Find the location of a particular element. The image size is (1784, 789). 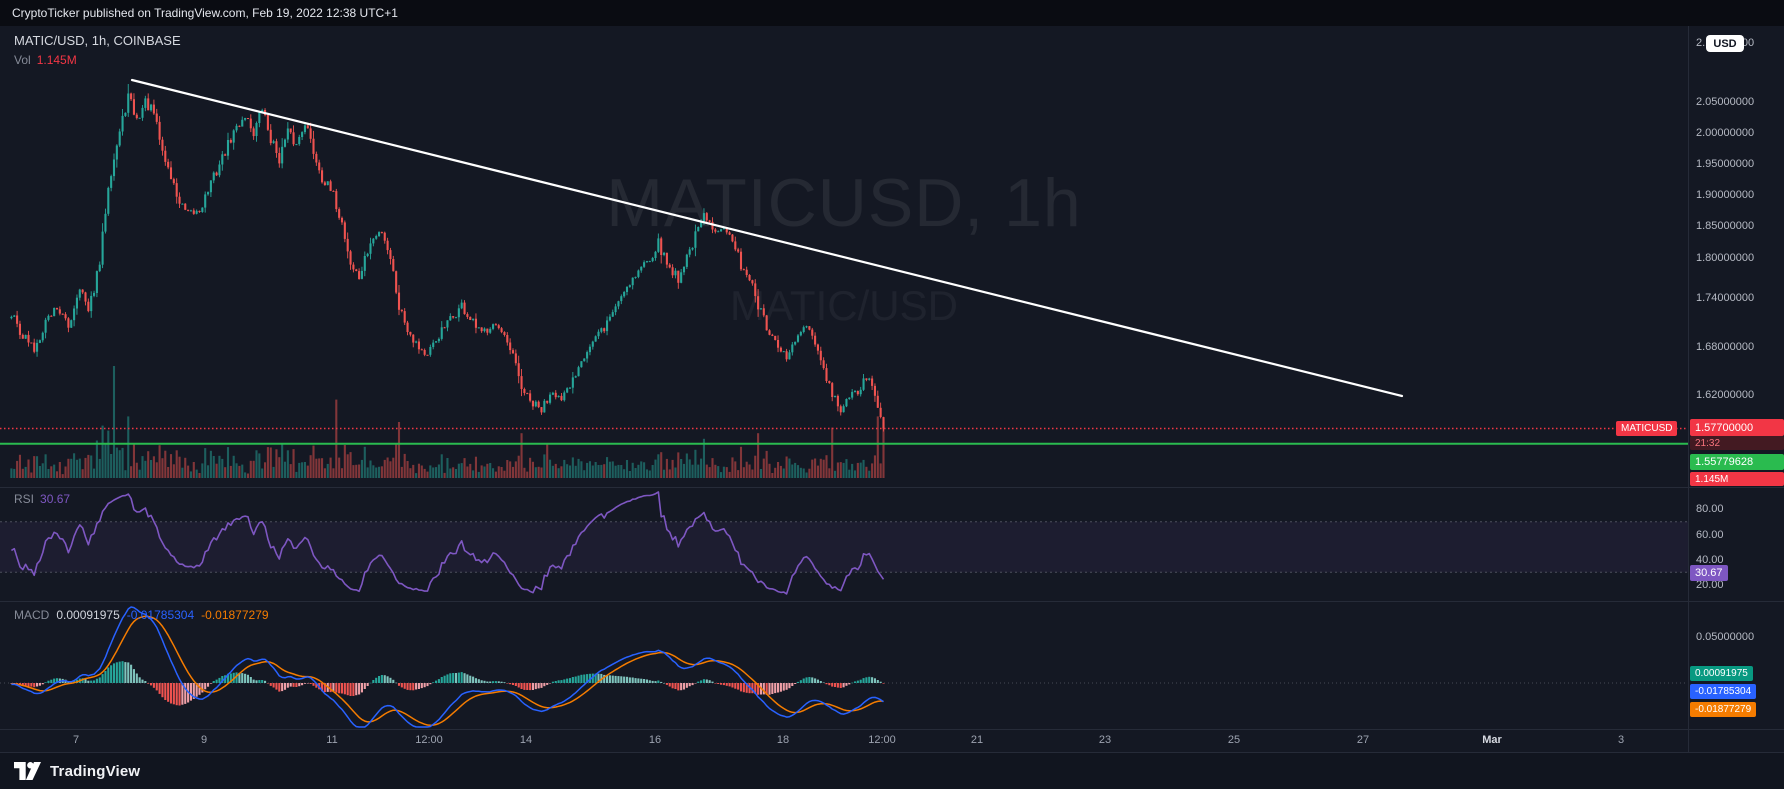

time-axis-label: 21 is located at coordinates (977, 740).